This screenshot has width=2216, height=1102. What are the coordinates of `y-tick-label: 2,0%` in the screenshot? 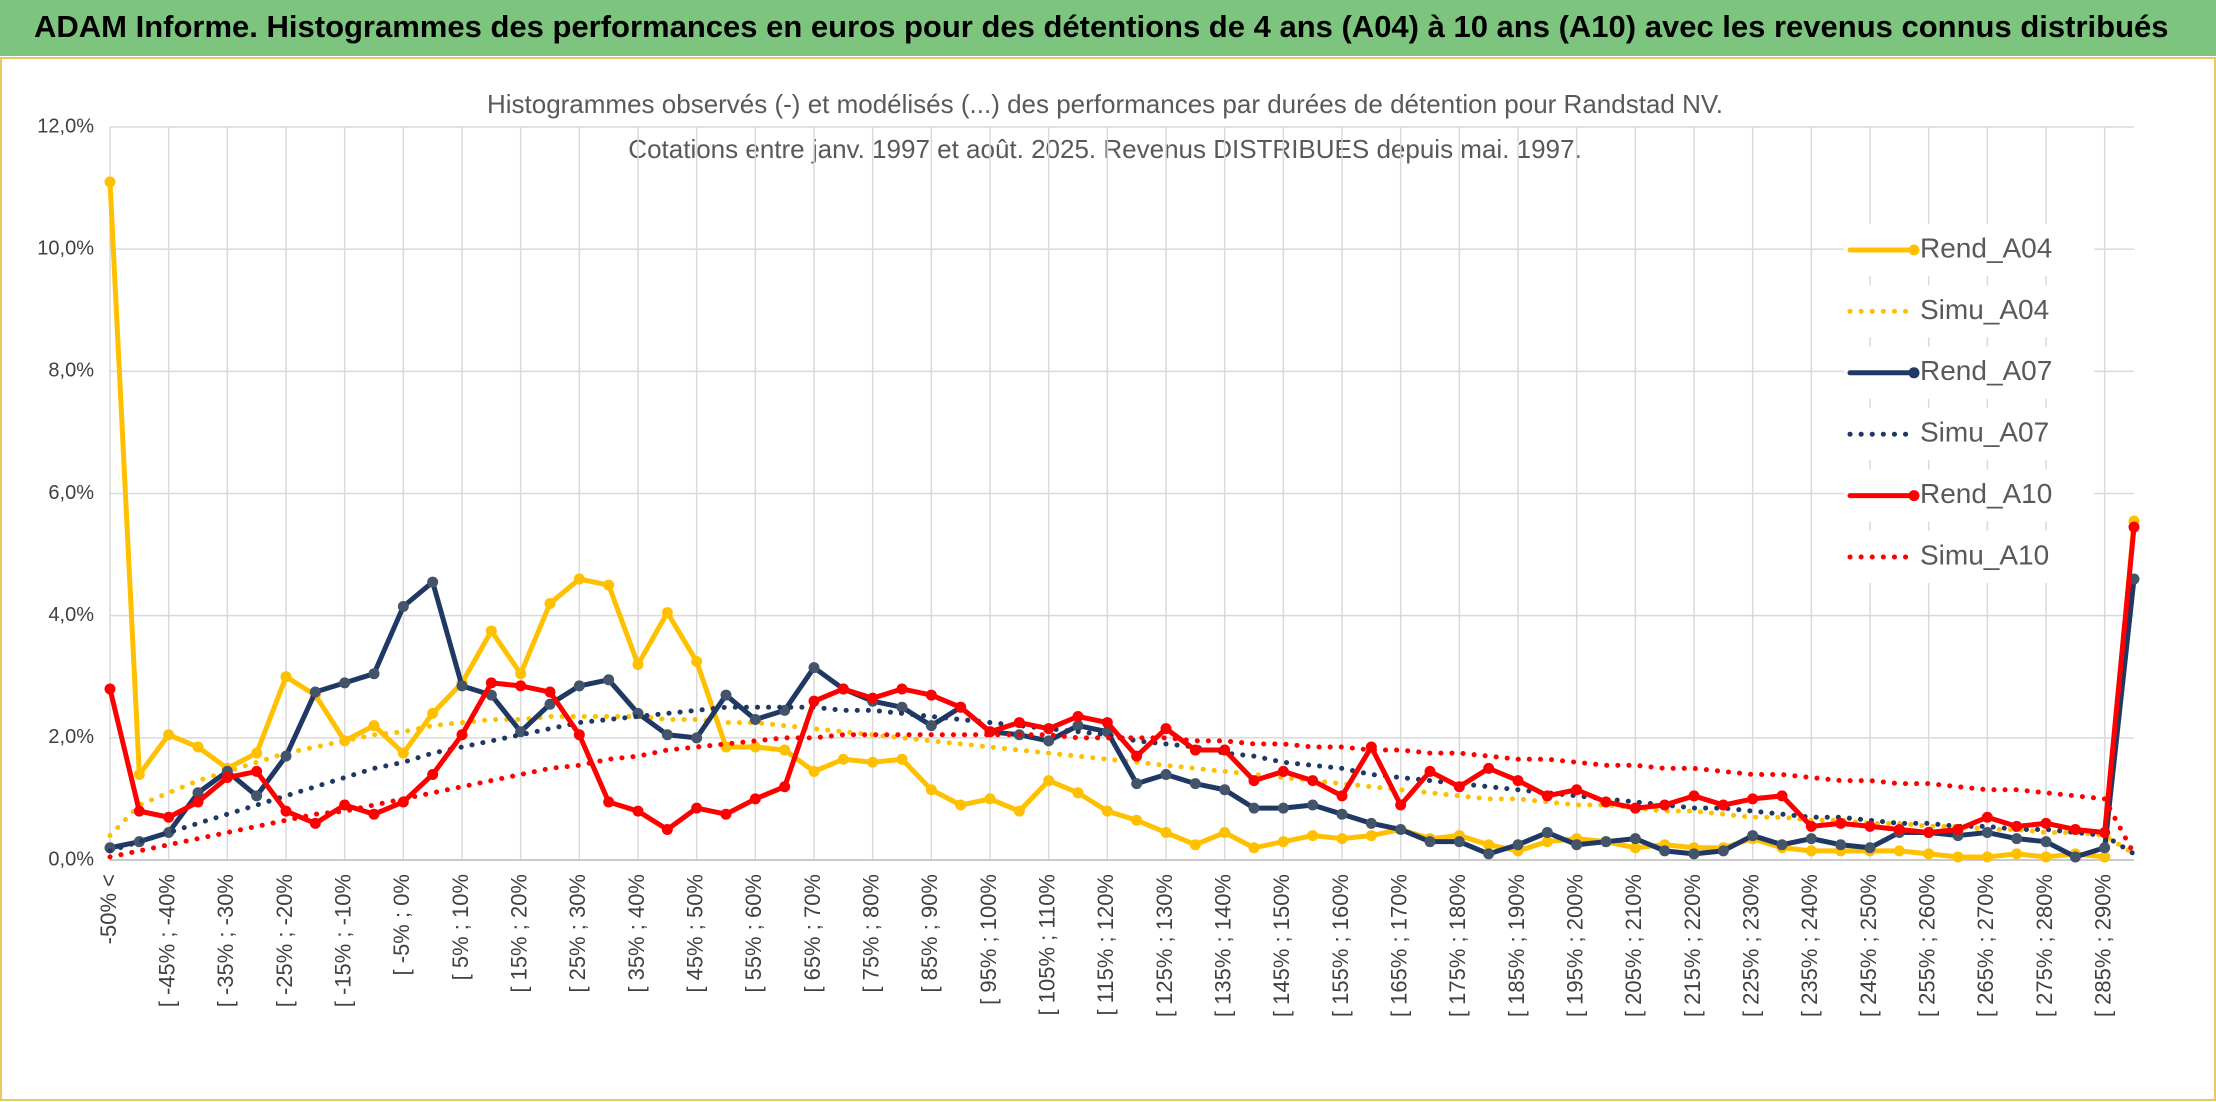 It's located at (71, 737).